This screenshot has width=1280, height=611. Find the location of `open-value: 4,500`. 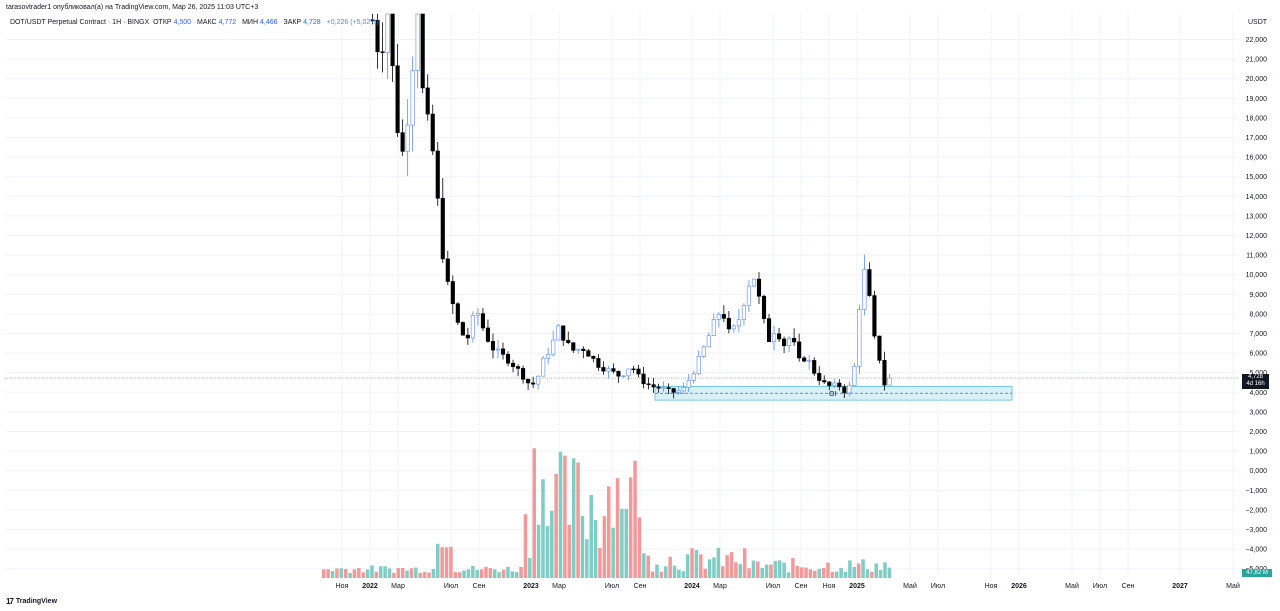

open-value: 4,500 is located at coordinates (182, 22).